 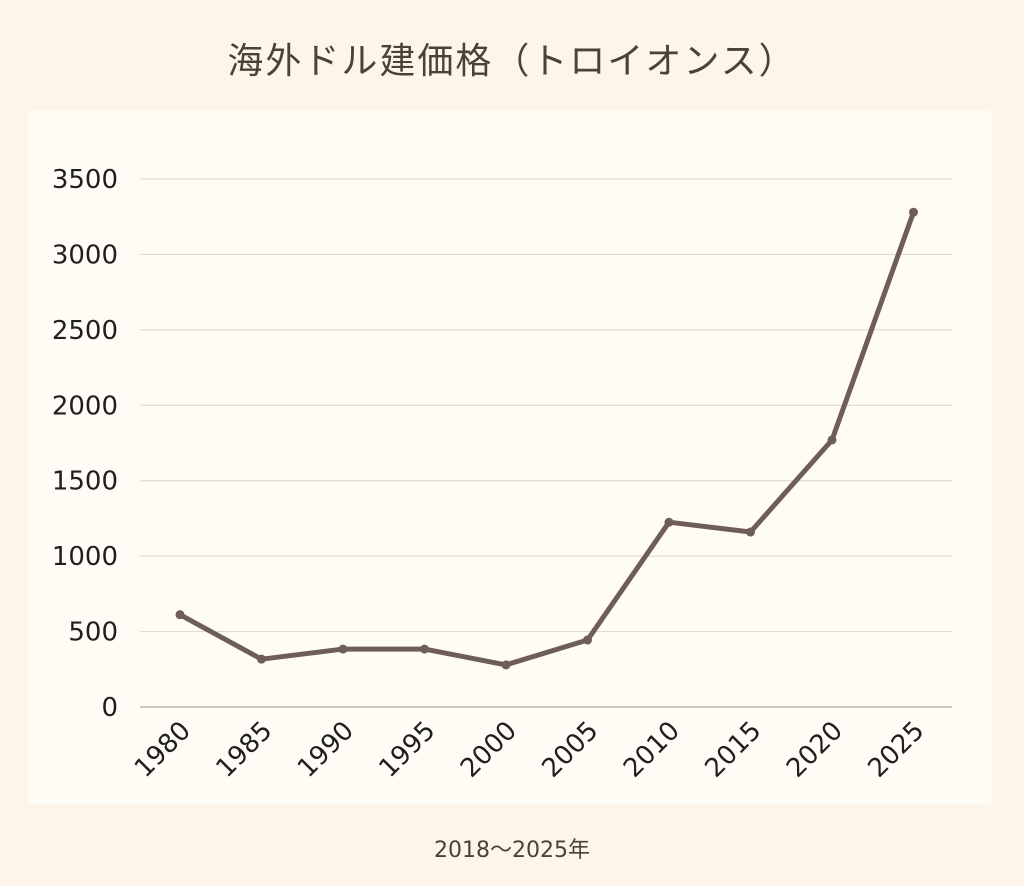 What do you see at coordinates (896, 750) in the screenshot?
I see `x-tick-label: 2025` at bounding box center [896, 750].